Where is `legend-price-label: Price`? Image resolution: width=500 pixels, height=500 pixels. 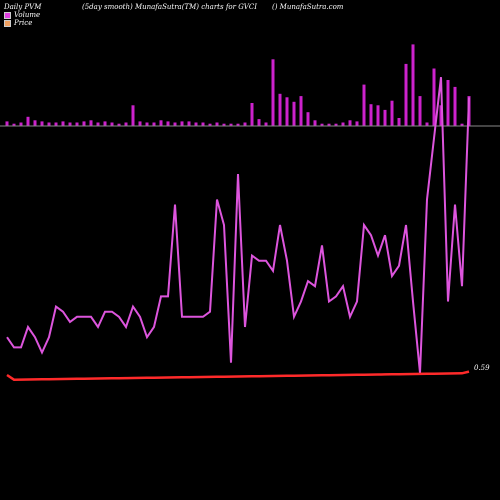
legend-price-label: Price is located at coordinates (23, 23).